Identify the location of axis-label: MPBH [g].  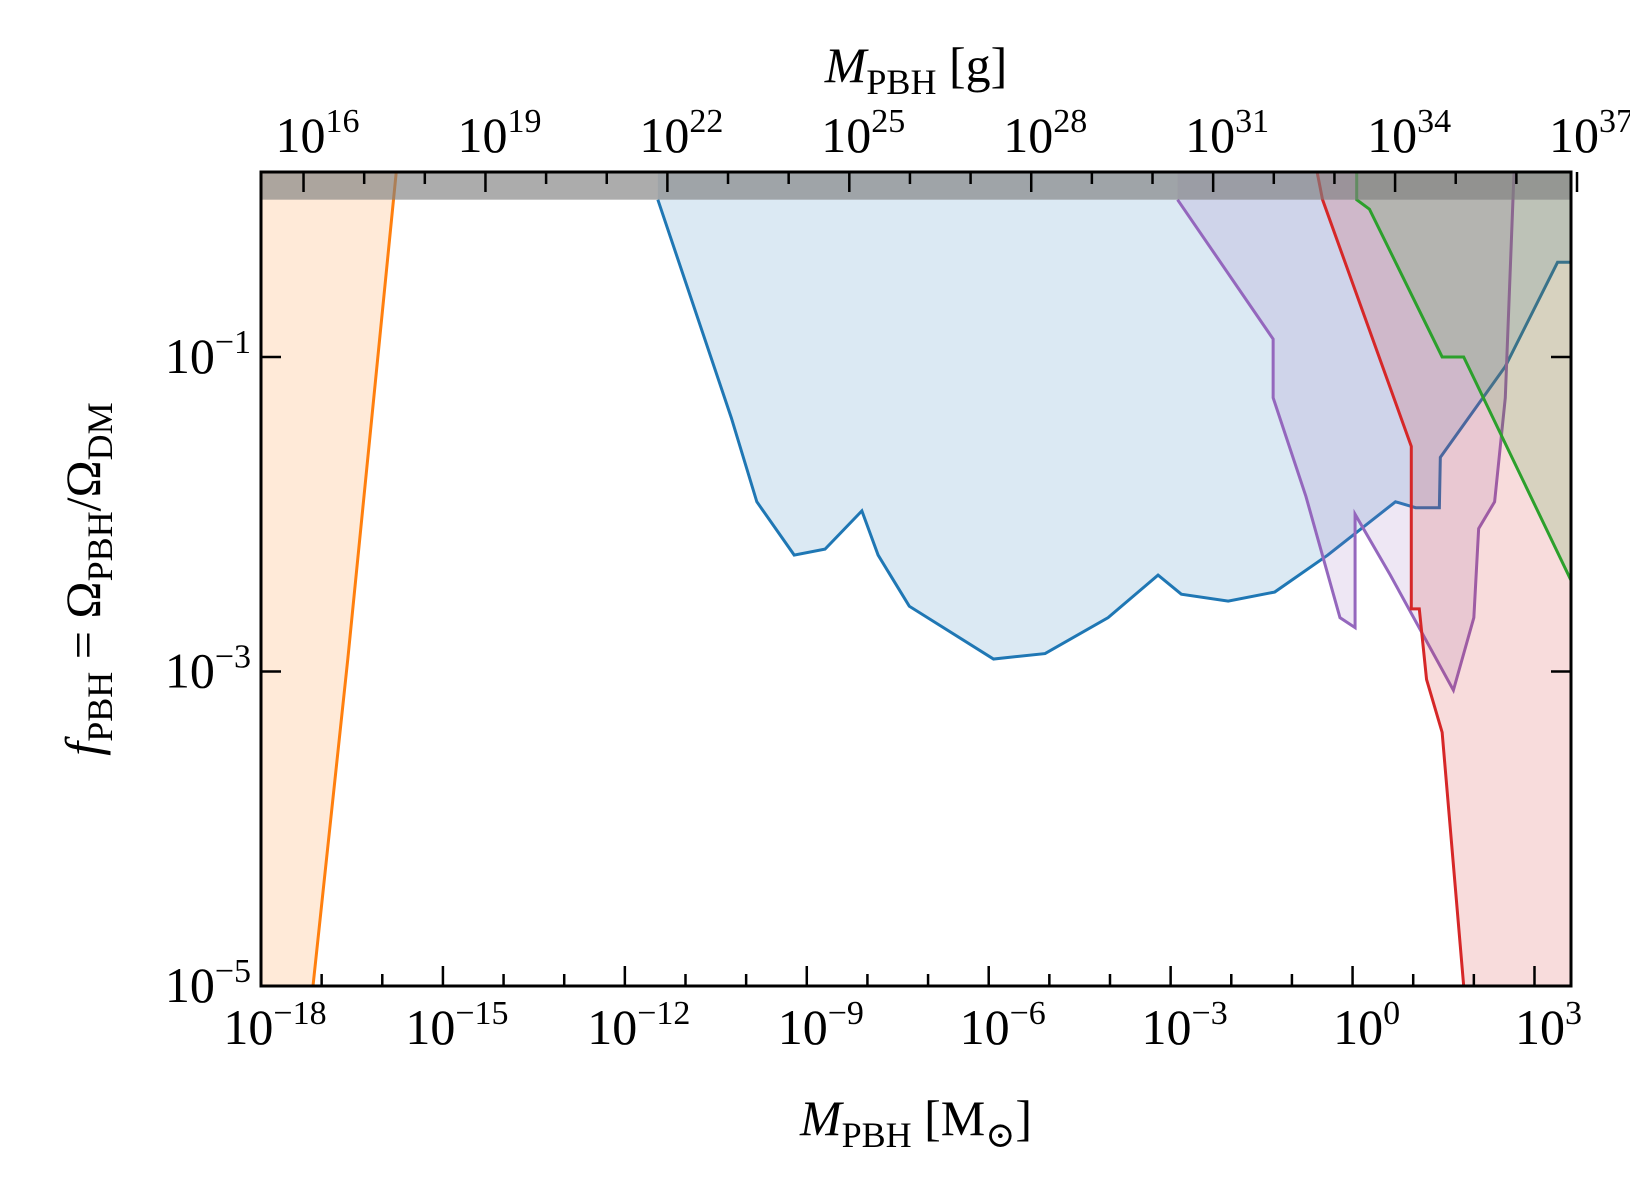
(916, 69).